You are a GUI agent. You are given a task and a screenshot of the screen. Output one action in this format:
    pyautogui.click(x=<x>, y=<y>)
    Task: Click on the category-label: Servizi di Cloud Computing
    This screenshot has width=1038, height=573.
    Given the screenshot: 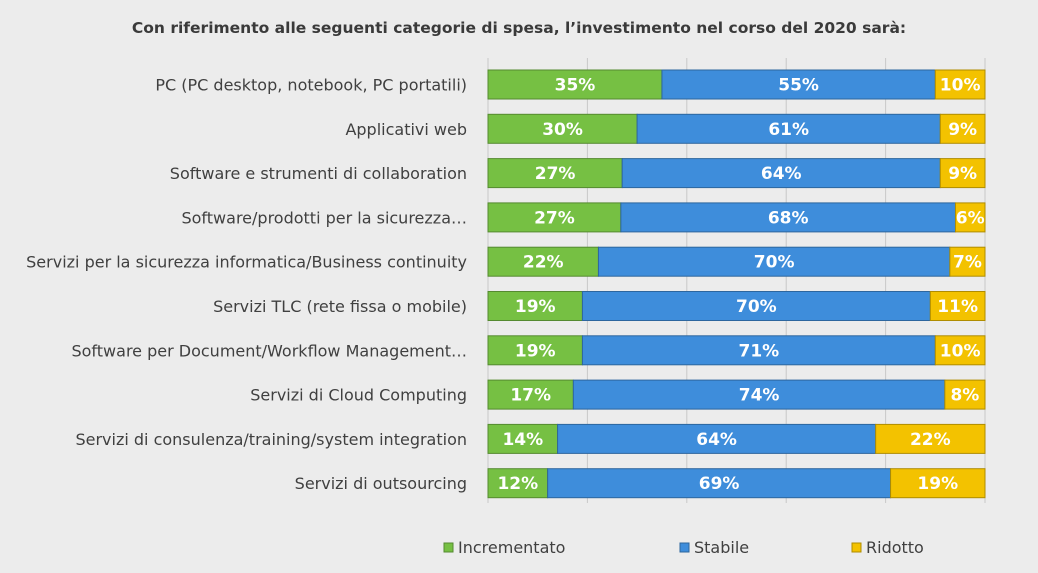 What is the action you would take?
    pyautogui.click(x=358, y=395)
    